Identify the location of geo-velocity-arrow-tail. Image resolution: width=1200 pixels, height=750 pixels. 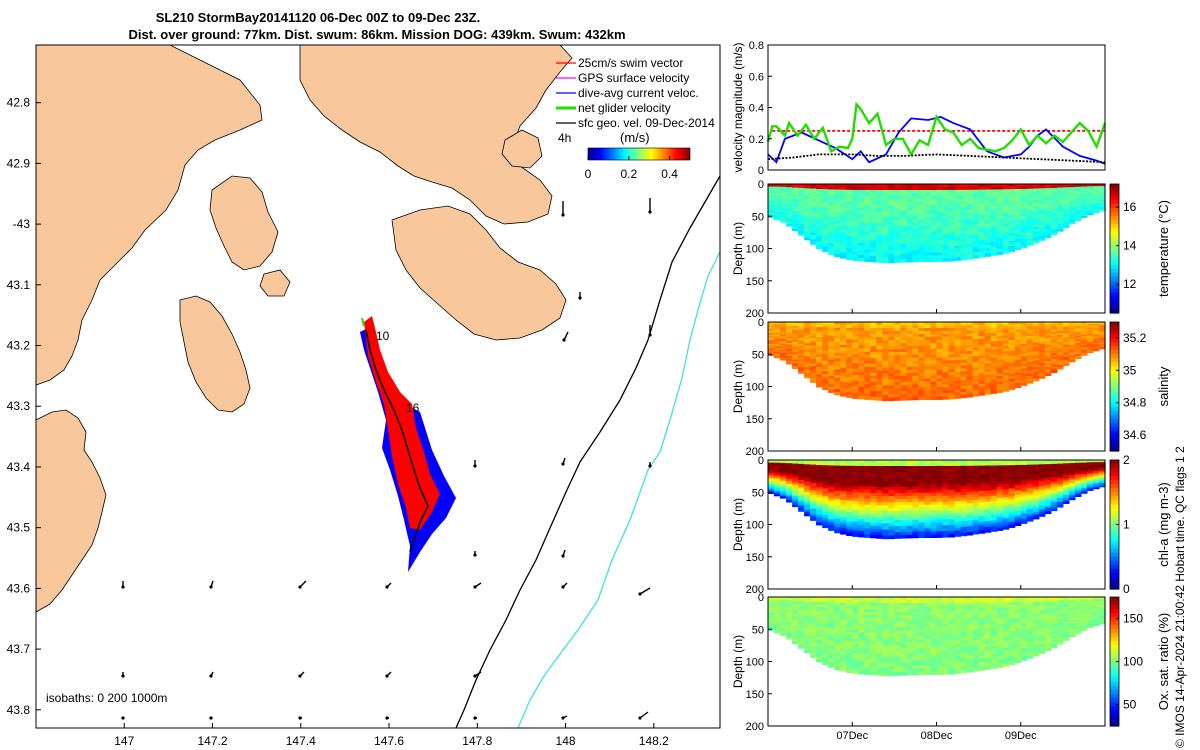
(387, 676).